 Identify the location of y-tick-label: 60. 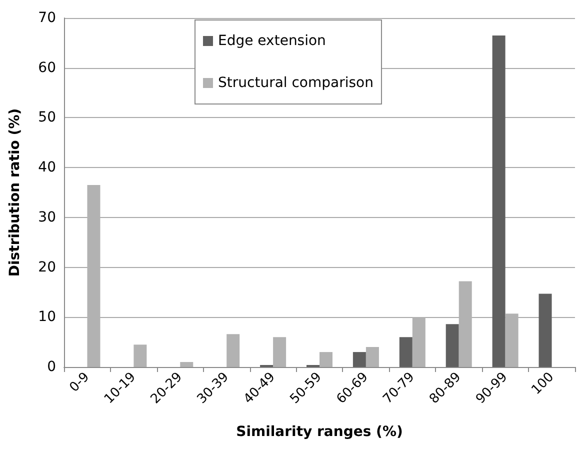
(47, 68).